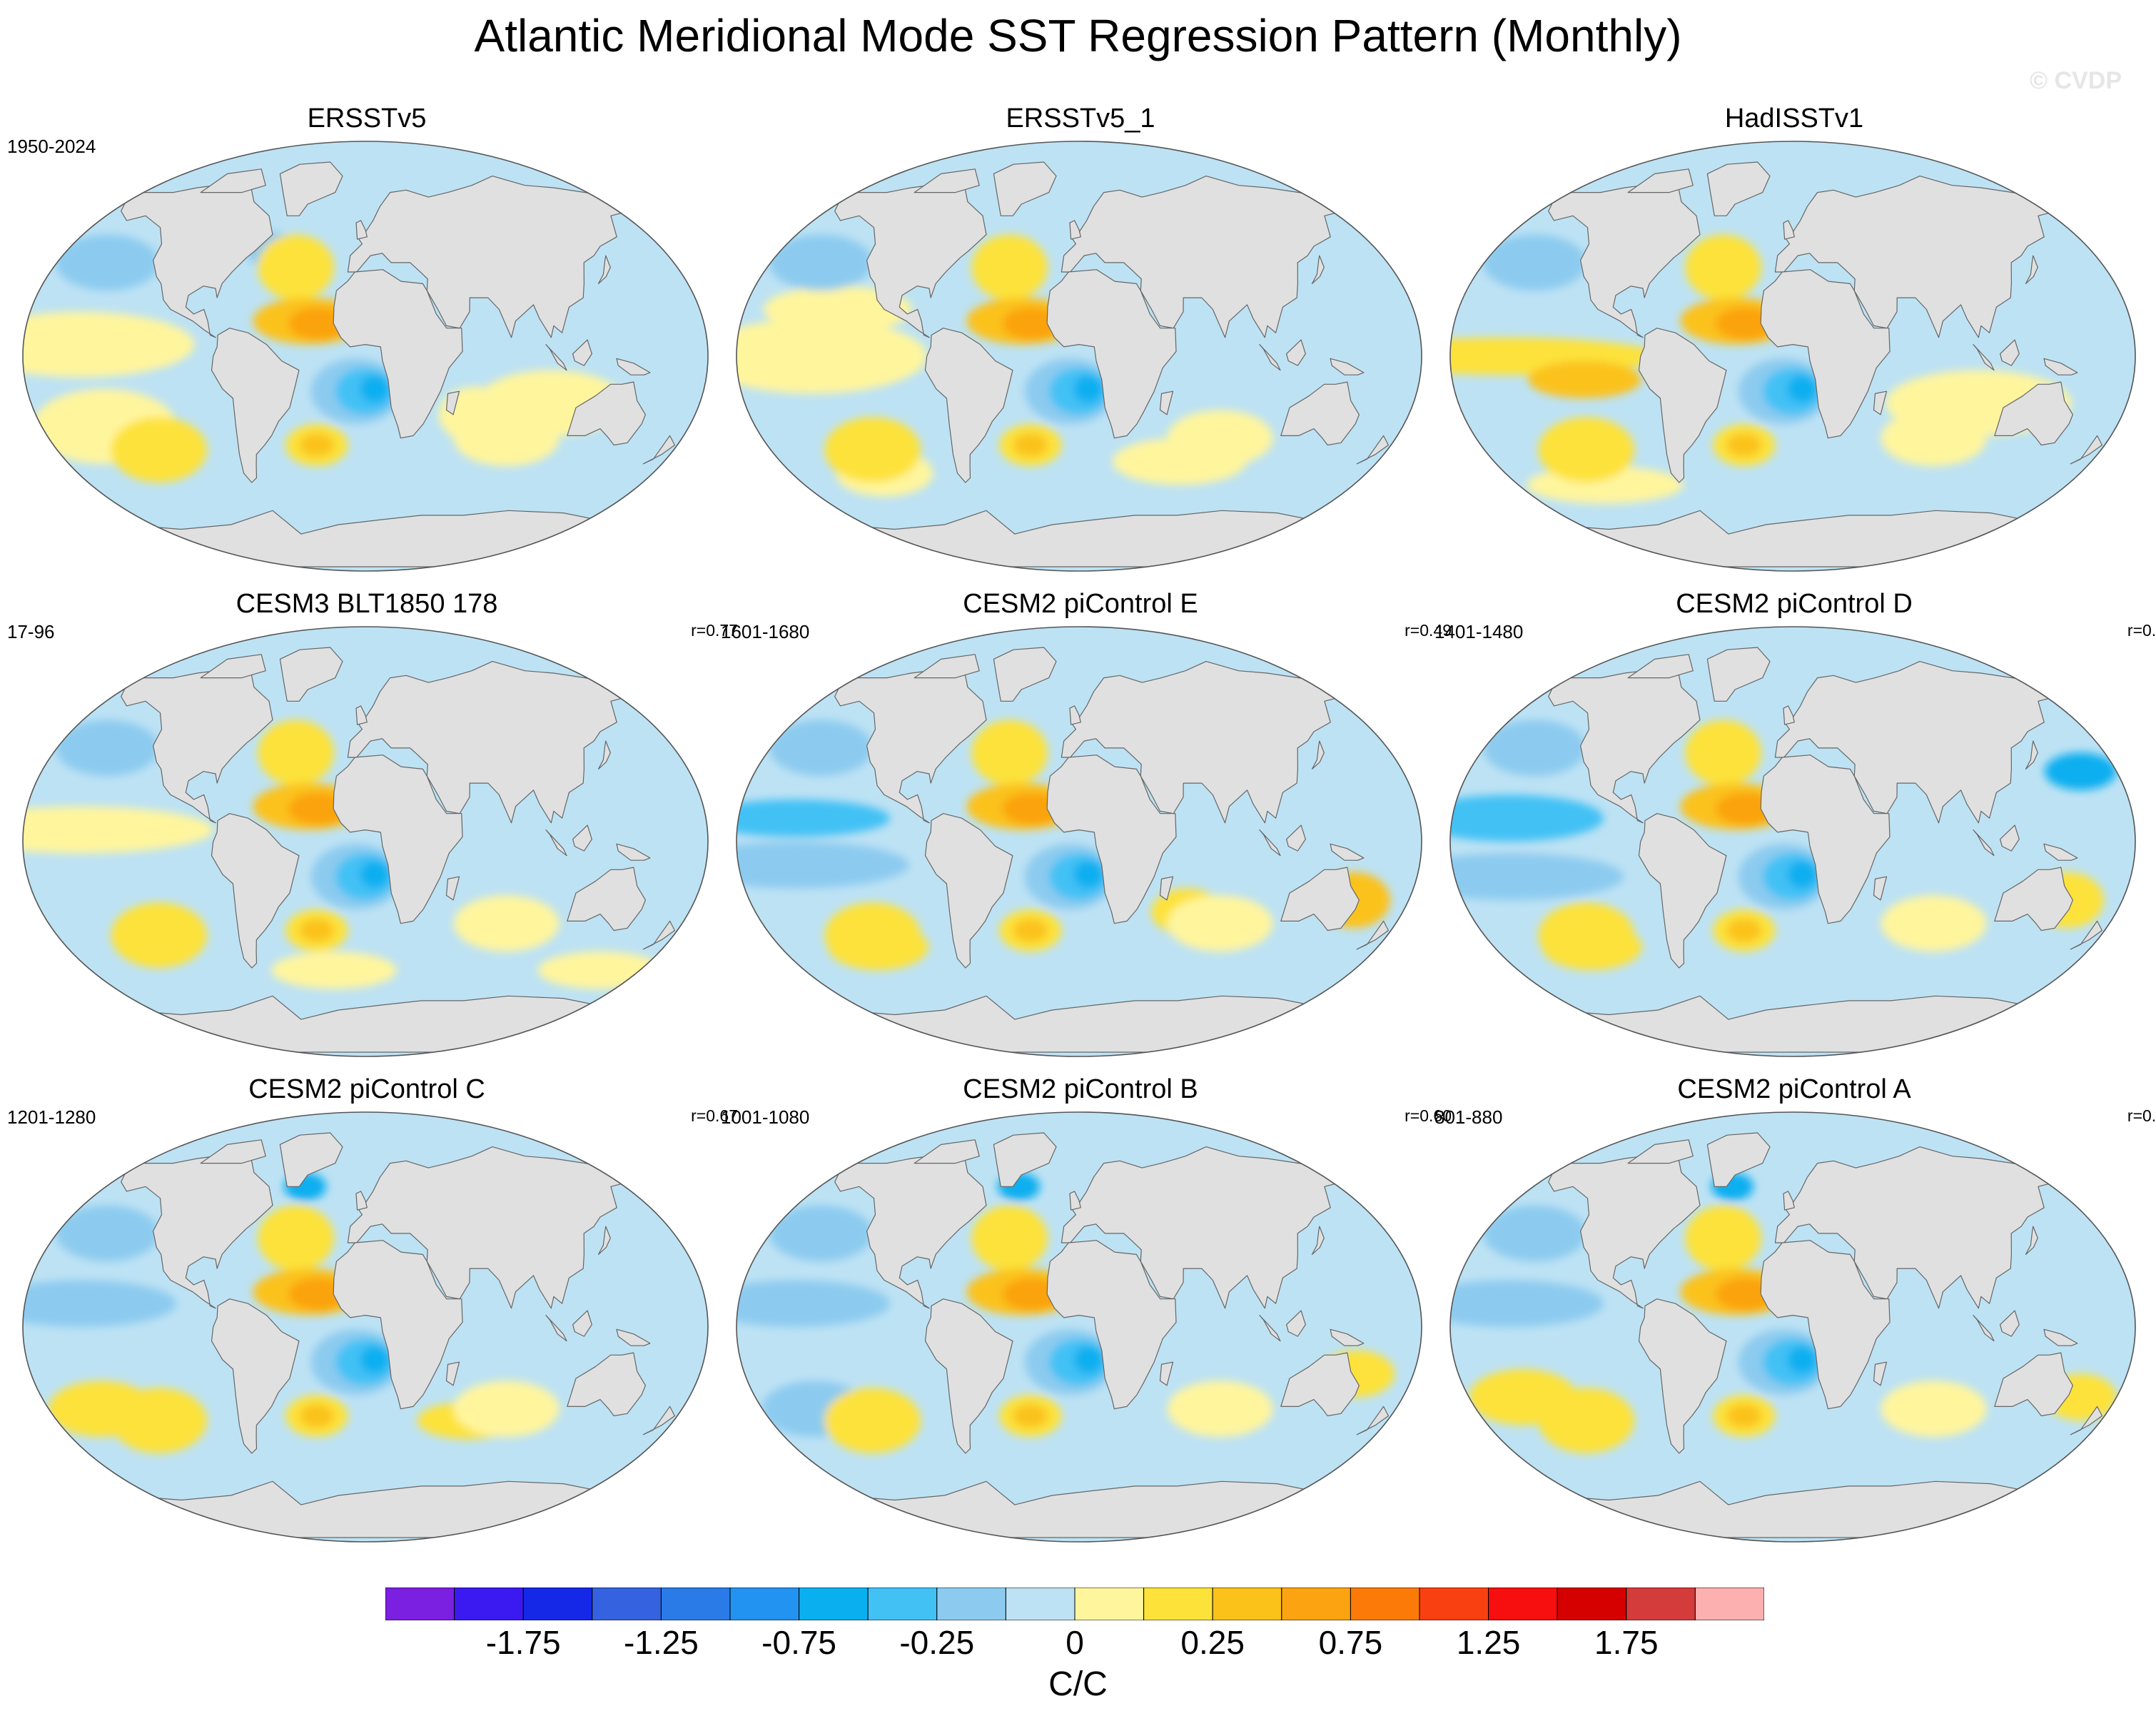 The width and height of the screenshot is (2156, 1716). What do you see at coordinates (197, 260) in the screenshot?
I see `land-namerica` at bounding box center [197, 260].